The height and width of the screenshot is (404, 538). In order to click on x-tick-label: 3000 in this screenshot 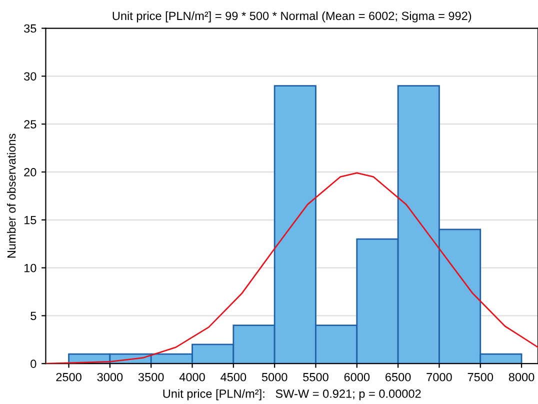, I will do `click(110, 377)`.